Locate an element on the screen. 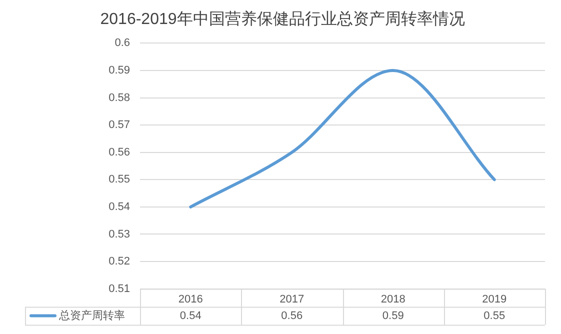 This screenshot has width=561, height=334. y-tick-label: 0.56 is located at coordinates (119, 152).